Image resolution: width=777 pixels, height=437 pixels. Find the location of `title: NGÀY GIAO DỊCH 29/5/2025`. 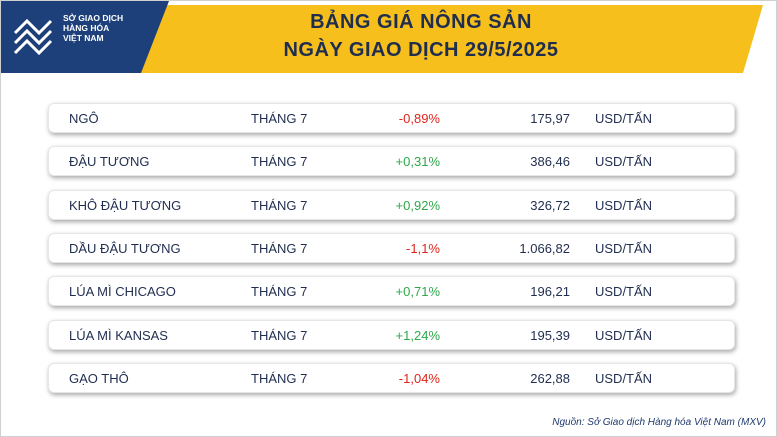

title: NGÀY GIAO DỊCH 29/5/2025 is located at coordinates (421, 50).